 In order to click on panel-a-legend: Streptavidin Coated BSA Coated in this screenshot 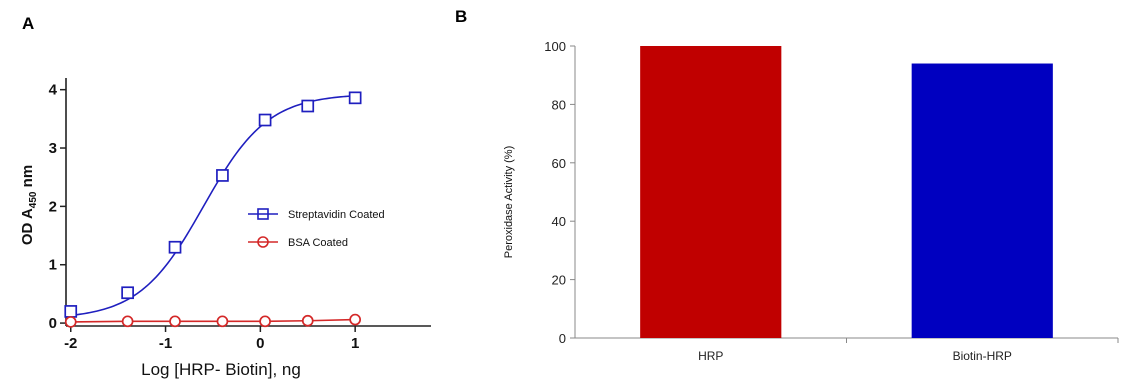, I will do `click(316, 228)`.